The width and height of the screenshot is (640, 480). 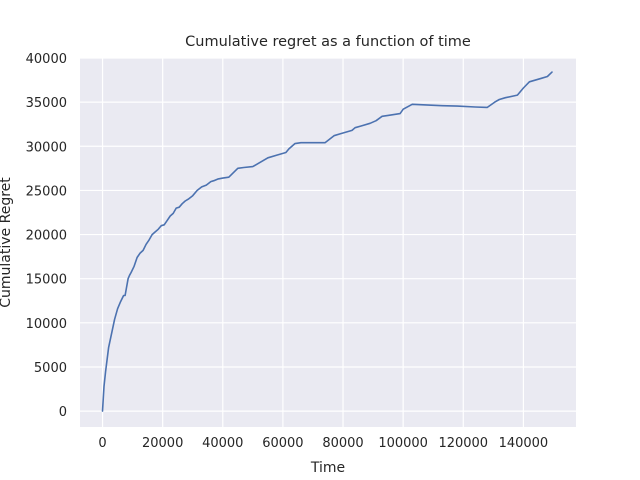 I want to click on y-tick-label: 10000, so click(x=46, y=324).